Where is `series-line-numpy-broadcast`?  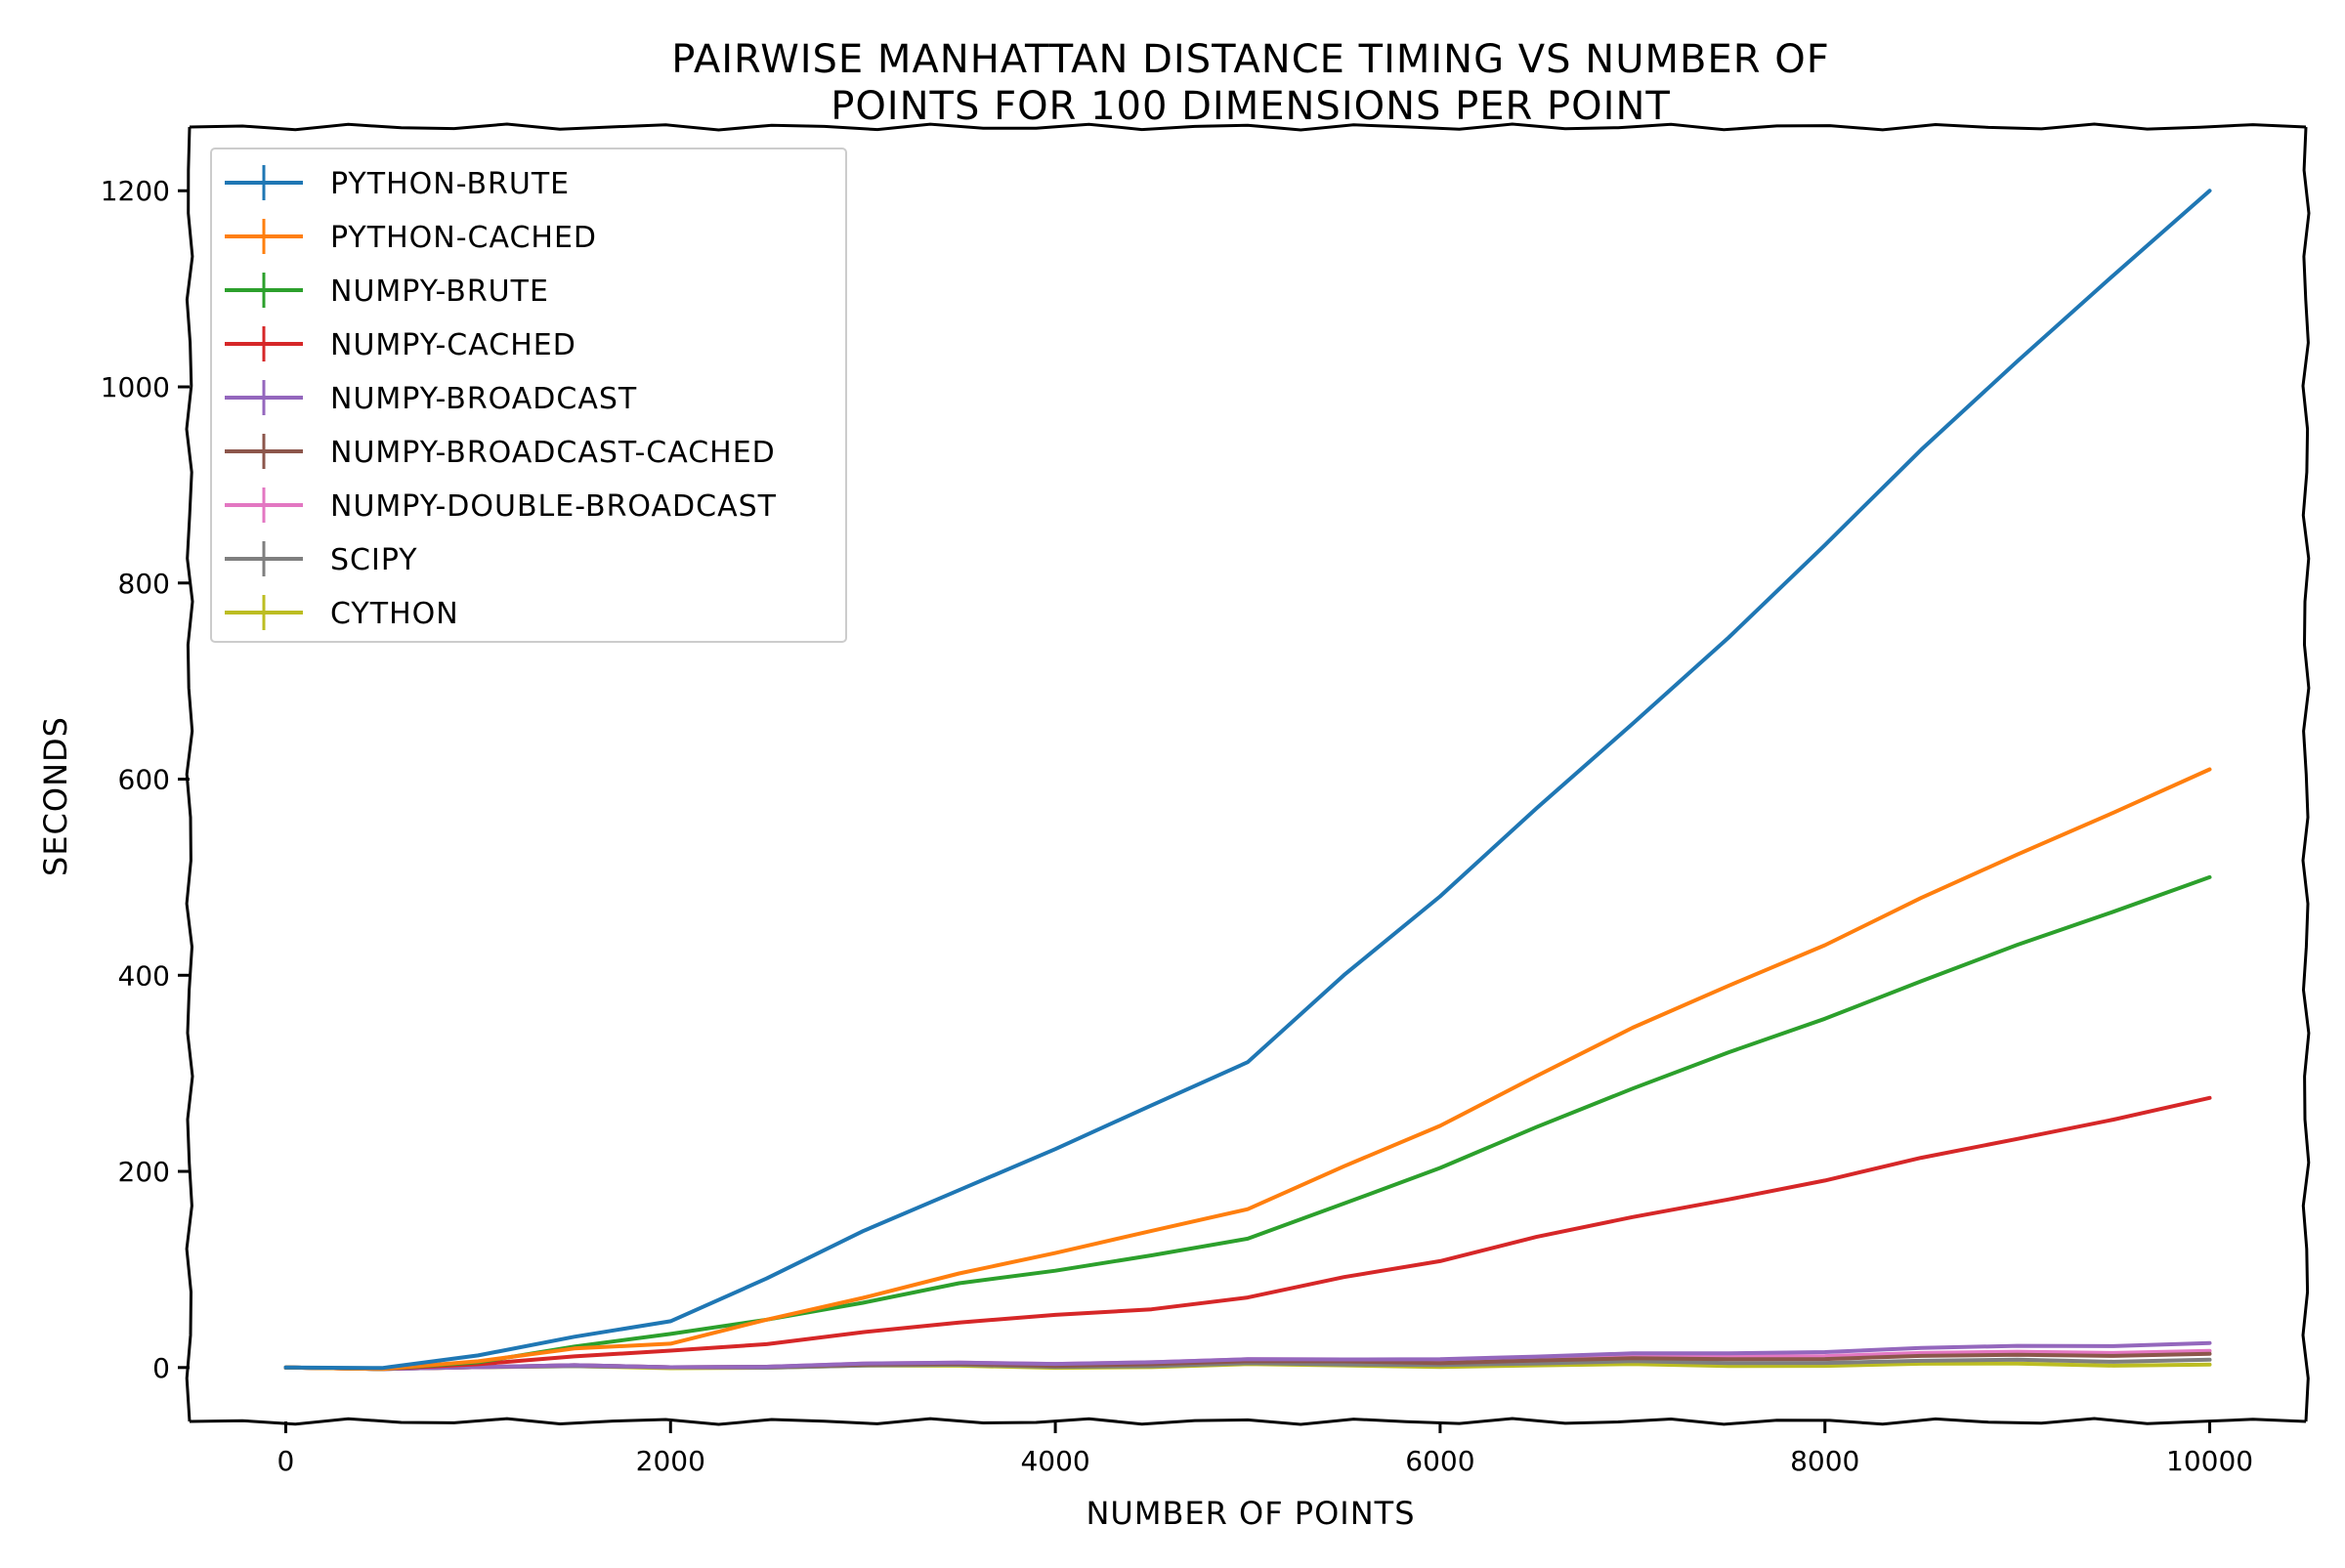 series-line-numpy-broadcast is located at coordinates (1247, 1356).